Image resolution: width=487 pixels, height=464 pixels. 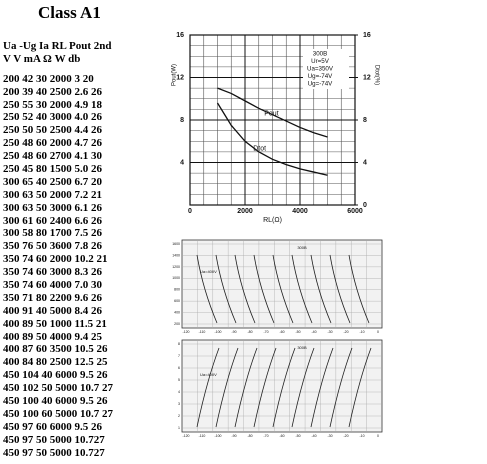 What do you see at coordinates (52, 181) in the screenshot?
I see `table-row: 300 65 40 2500 6.7 20` at bounding box center [52, 181].